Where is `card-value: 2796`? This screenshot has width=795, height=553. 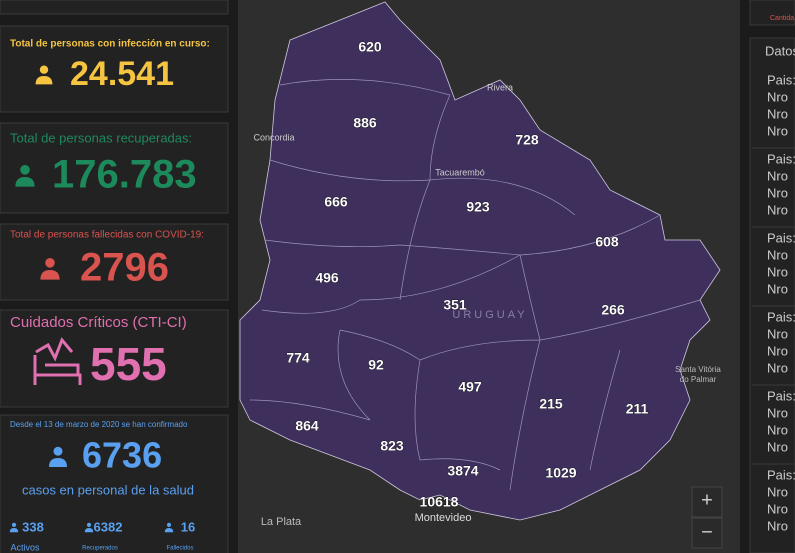
card-value: 2796 is located at coordinates (124, 268).